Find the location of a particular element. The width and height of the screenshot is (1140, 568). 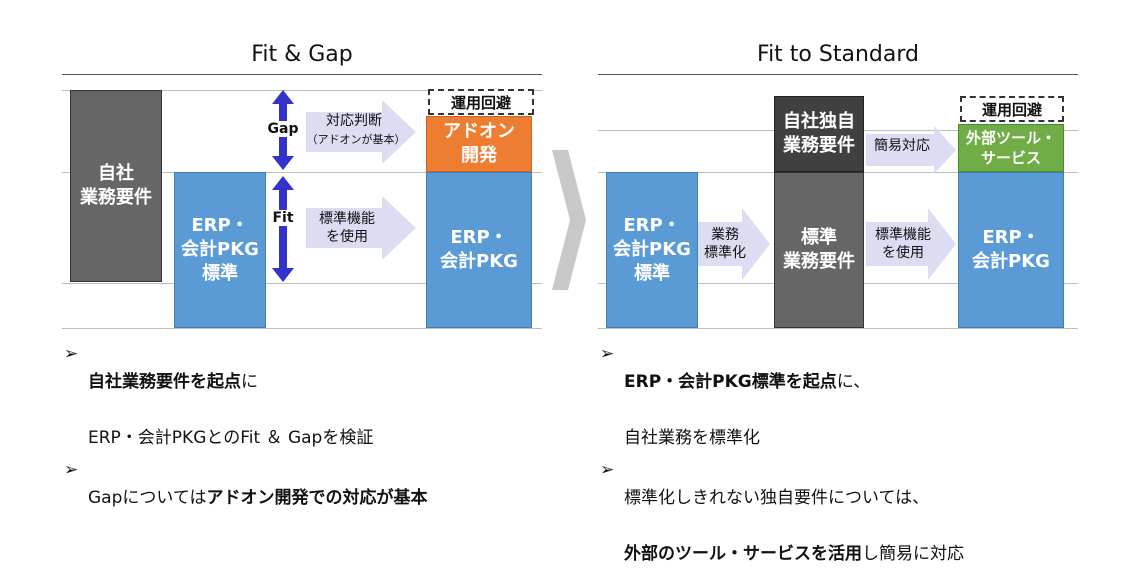

fit-label: Fit is located at coordinates (283, 218).